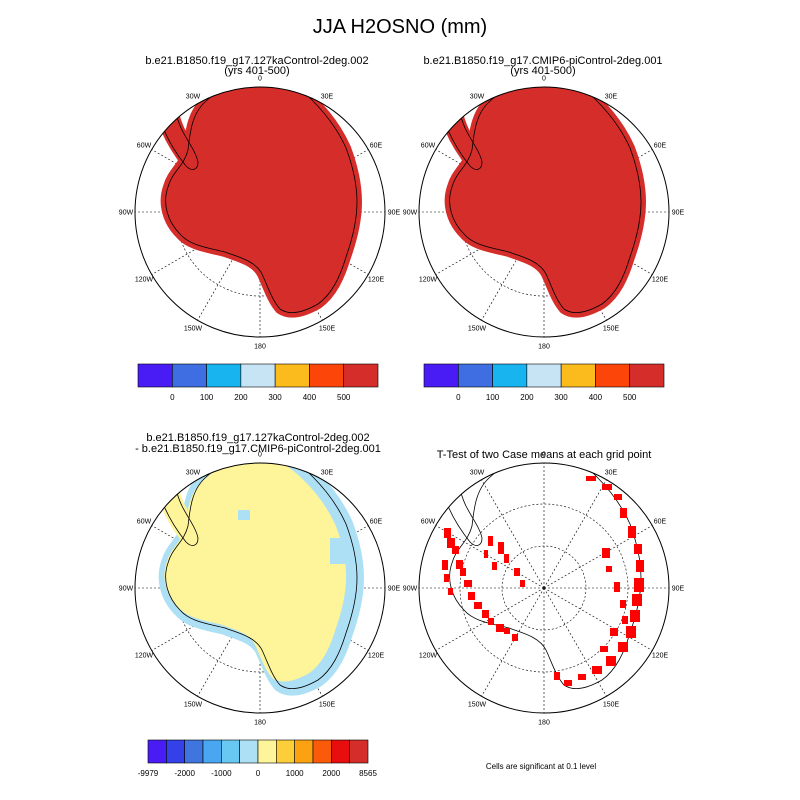  I want to click on diff-strong-positive, so click(168, 474).